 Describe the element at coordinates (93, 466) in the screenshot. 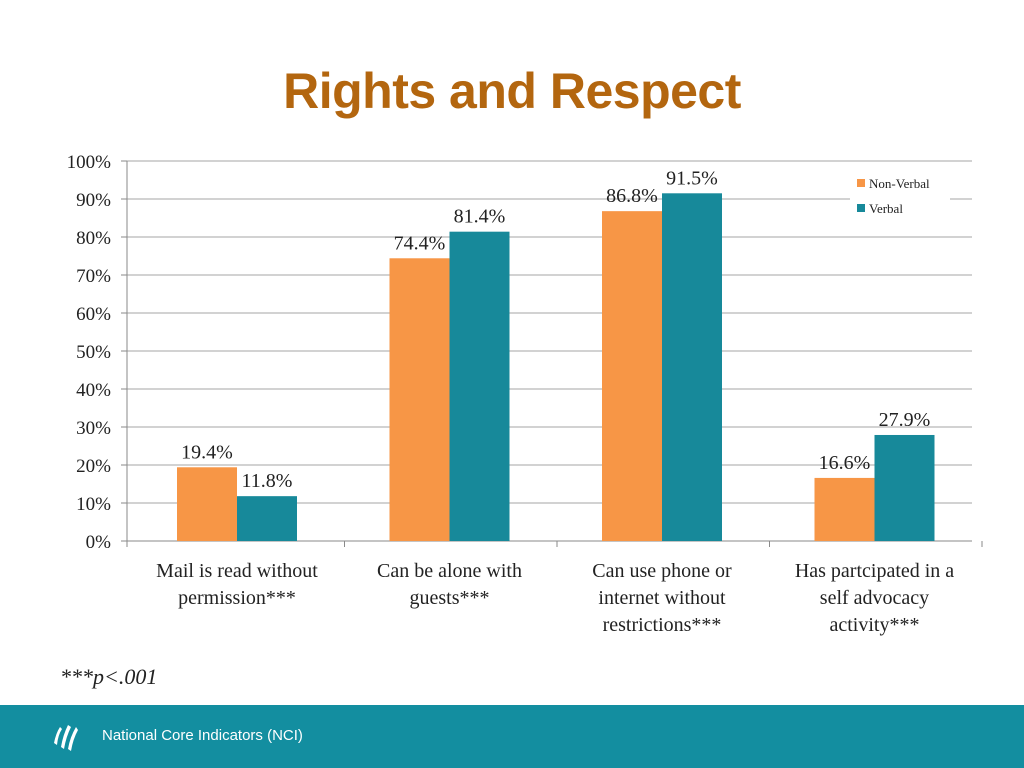

I see `y-tick-label: 20%` at that location.